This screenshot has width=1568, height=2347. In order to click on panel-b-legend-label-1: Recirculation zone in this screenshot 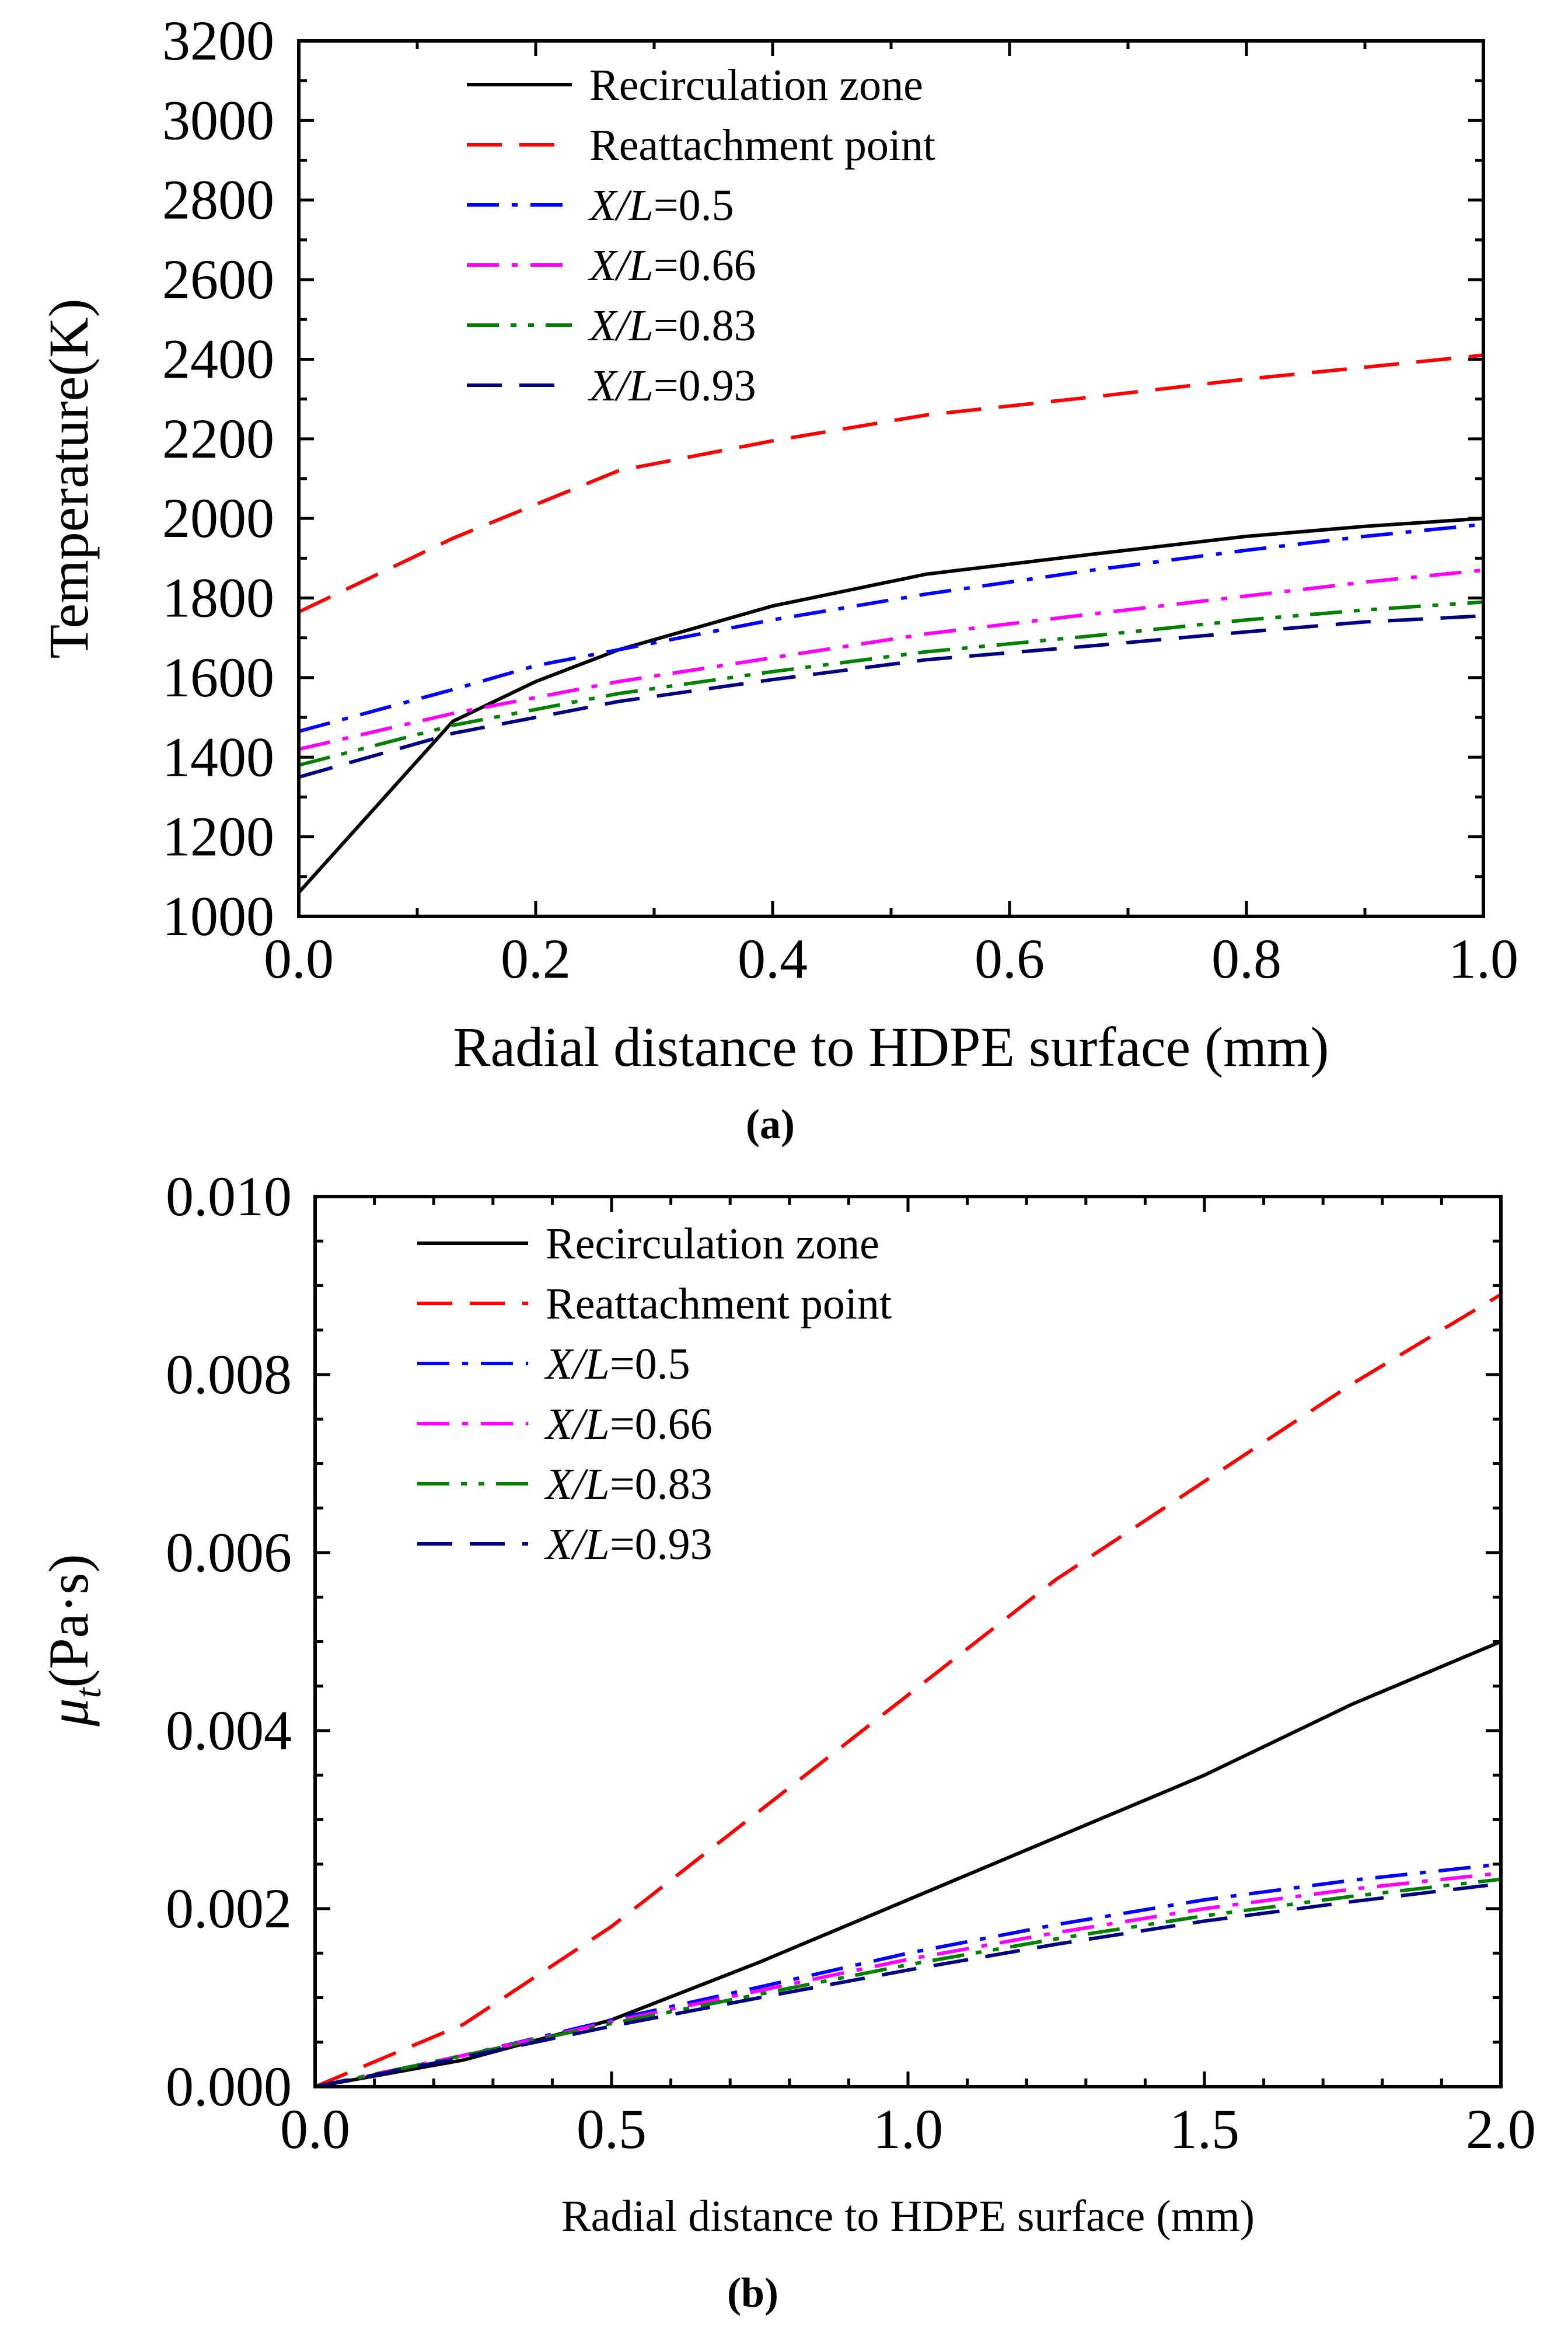, I will do `click(713, 1244)`.